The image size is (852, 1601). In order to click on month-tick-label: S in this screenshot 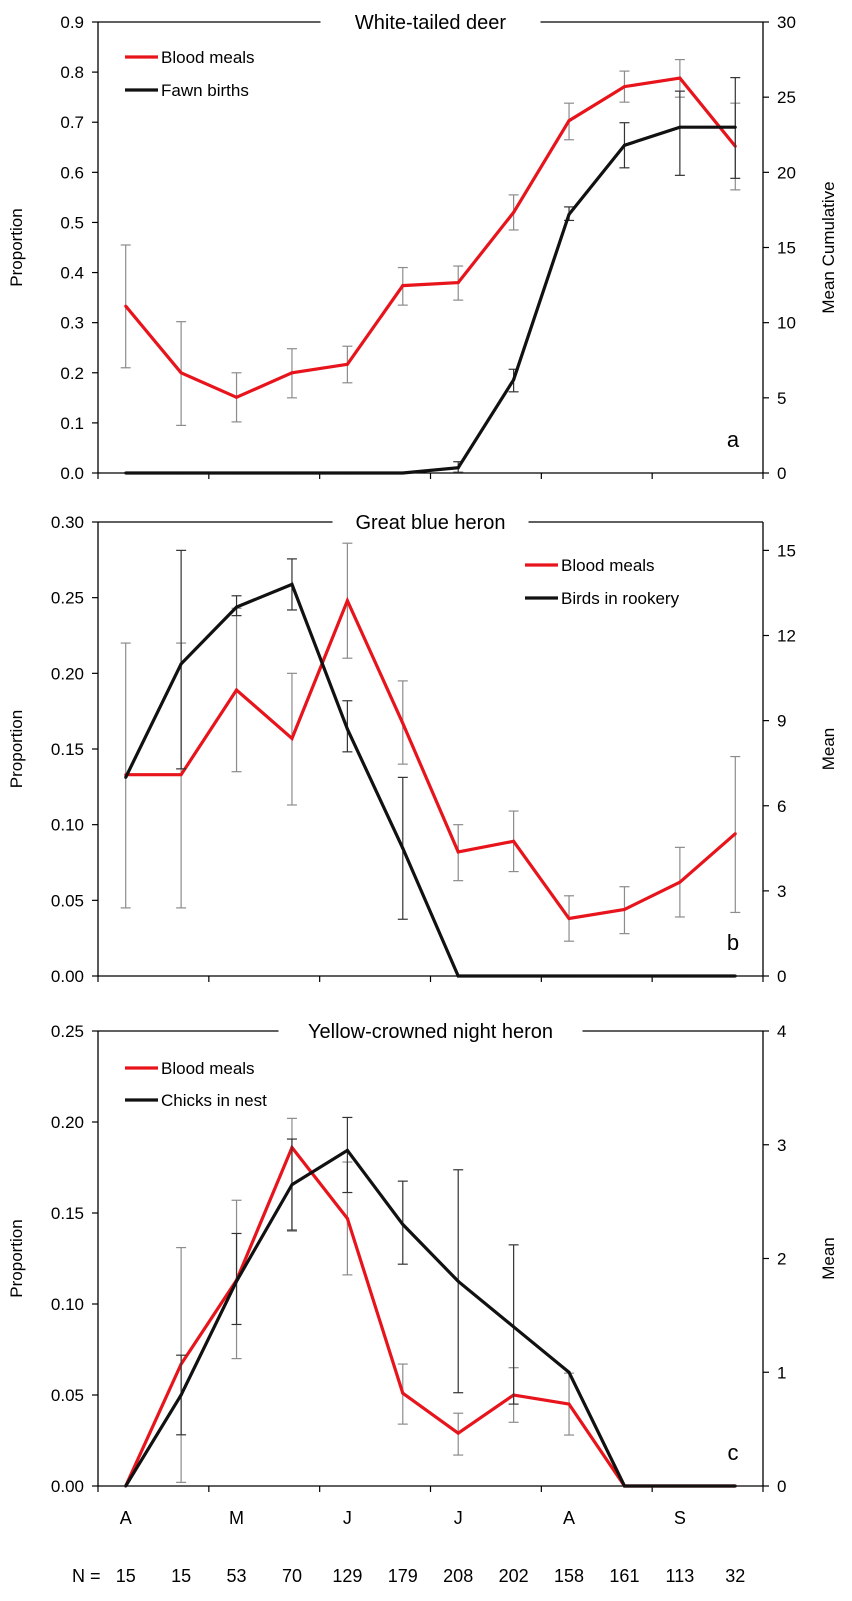, I will do `click(680, 1518)`.